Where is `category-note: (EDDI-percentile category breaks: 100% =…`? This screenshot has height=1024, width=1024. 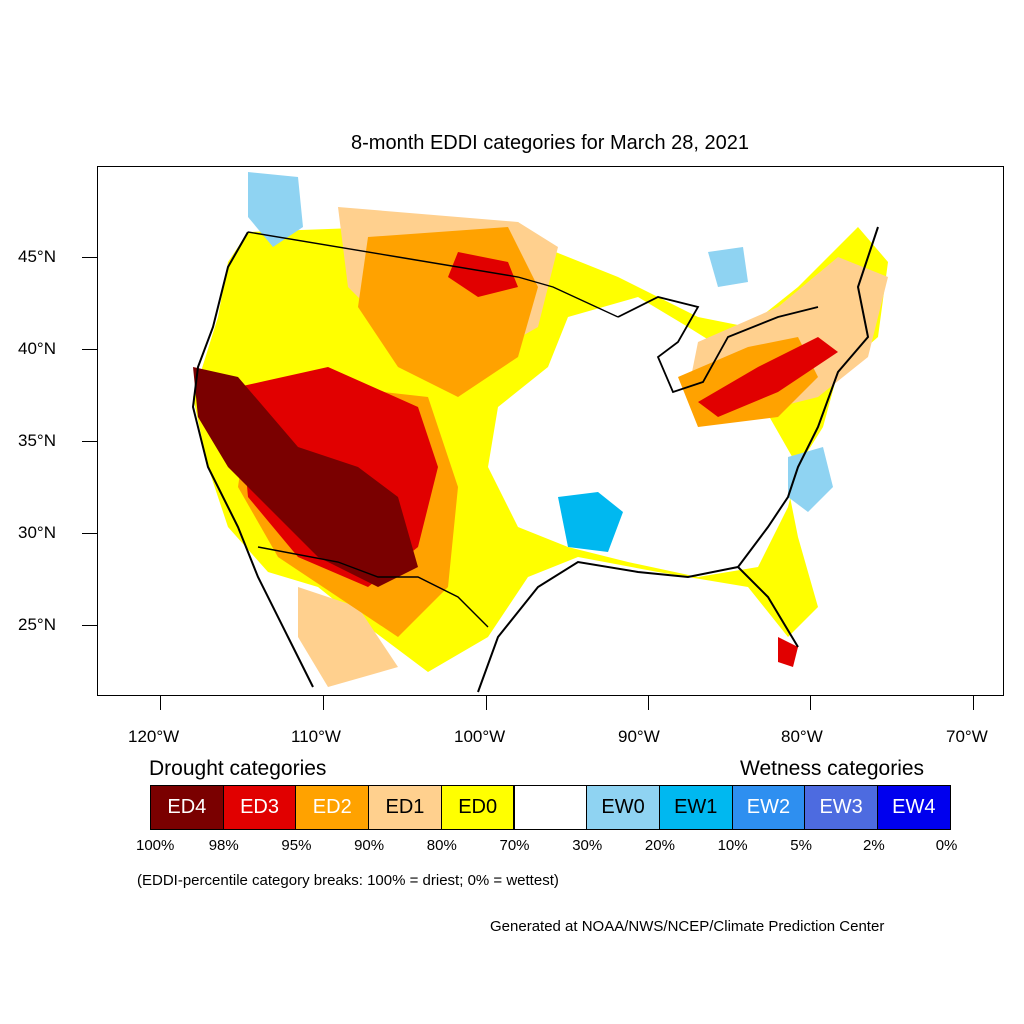
category-note: (EDDI-percentile category breaks: 100% =… is located at coordinates (348, 880).